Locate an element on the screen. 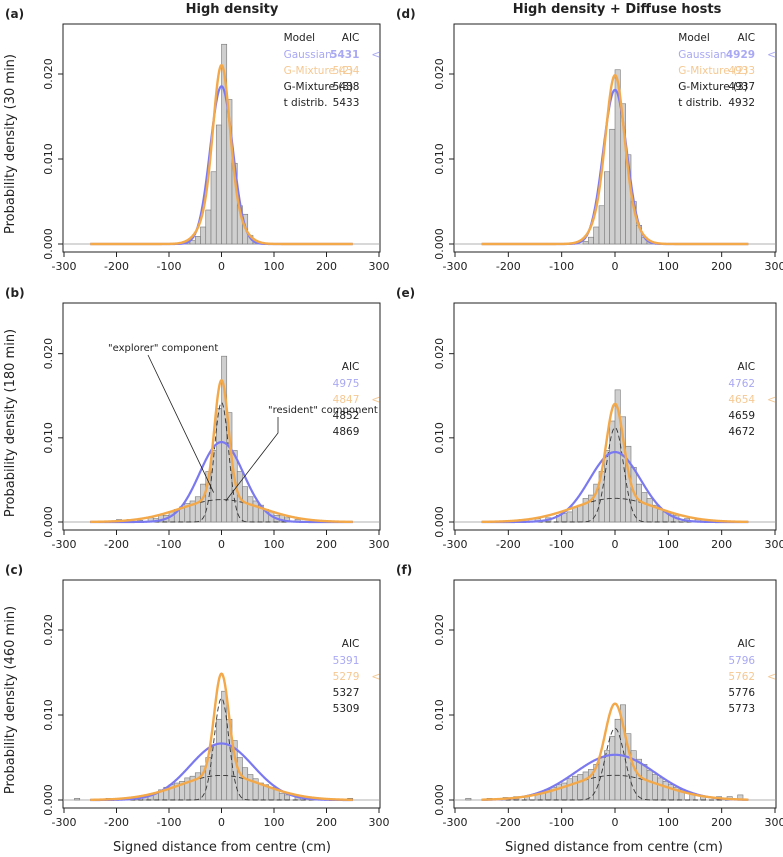  resident-annotation: "resident" component is located at coordinates (323, 410).